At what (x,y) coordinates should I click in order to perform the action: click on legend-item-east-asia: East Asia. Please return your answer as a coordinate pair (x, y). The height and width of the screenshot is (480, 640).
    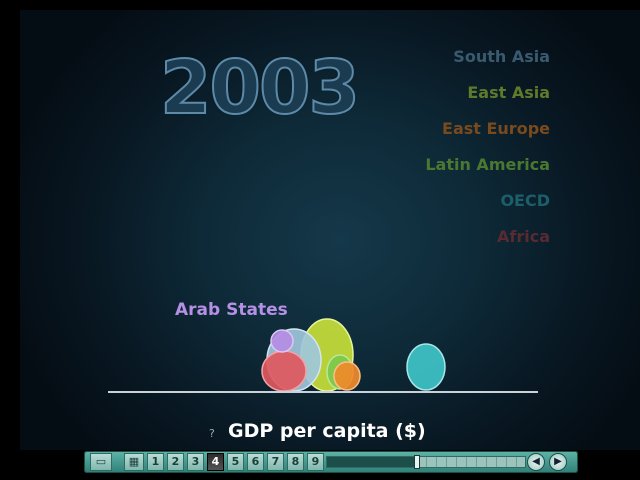
    Looking at the image, I should click on (508, 92).